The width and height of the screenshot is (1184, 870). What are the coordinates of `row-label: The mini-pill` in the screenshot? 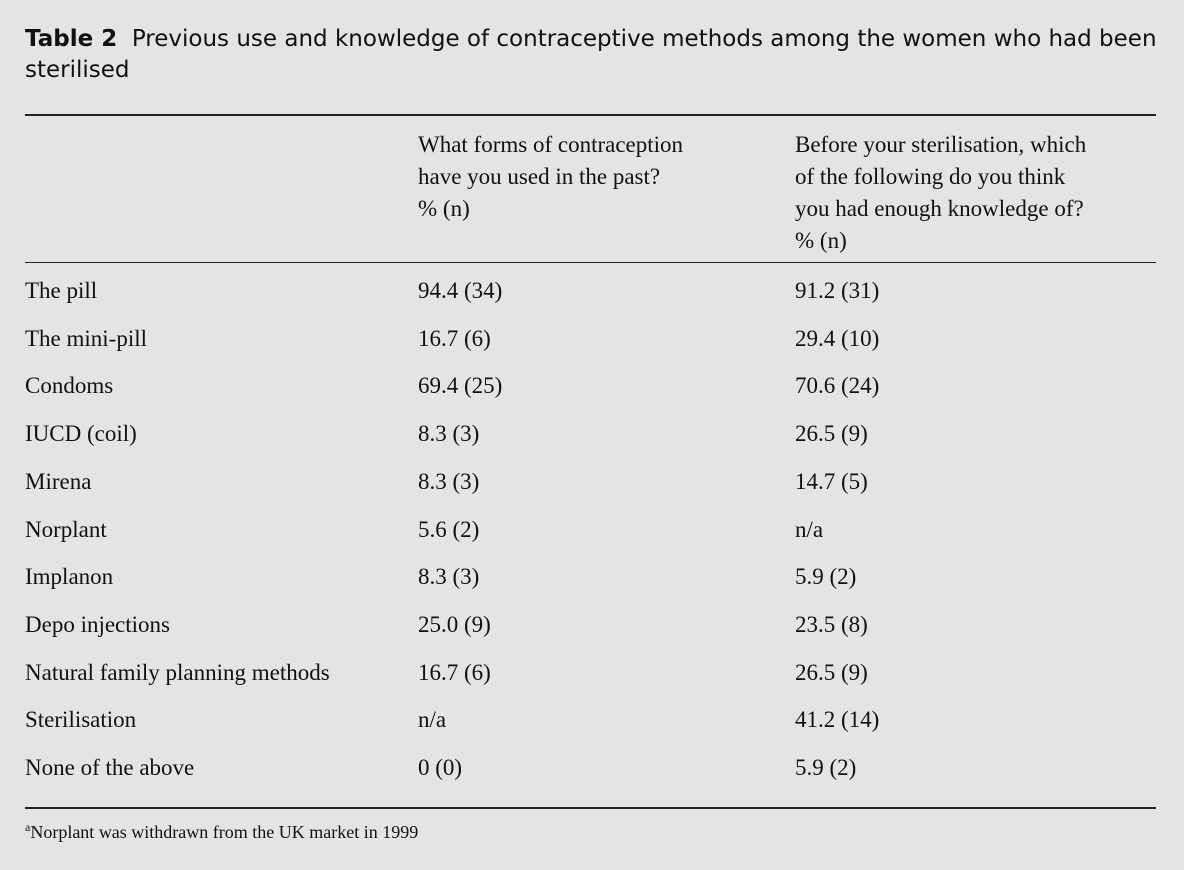 It's located at (86, 338).